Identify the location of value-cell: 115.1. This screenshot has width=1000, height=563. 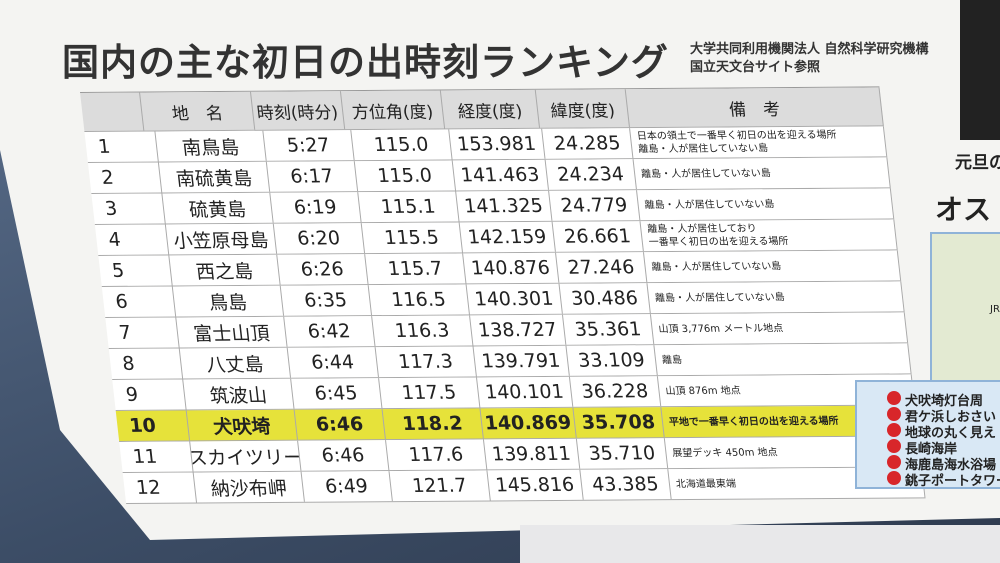
(409, 207).